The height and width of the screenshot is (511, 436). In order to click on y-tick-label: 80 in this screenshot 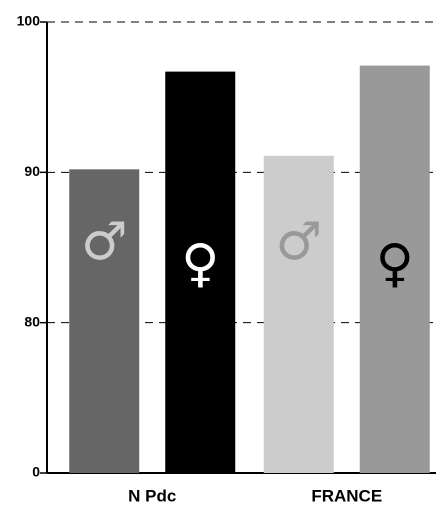, I will do `click(32, 321)`.